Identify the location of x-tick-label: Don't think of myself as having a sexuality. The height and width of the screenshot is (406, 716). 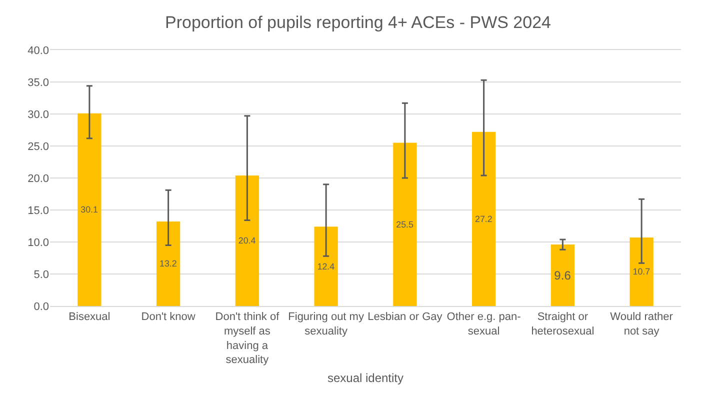
(247, 338).